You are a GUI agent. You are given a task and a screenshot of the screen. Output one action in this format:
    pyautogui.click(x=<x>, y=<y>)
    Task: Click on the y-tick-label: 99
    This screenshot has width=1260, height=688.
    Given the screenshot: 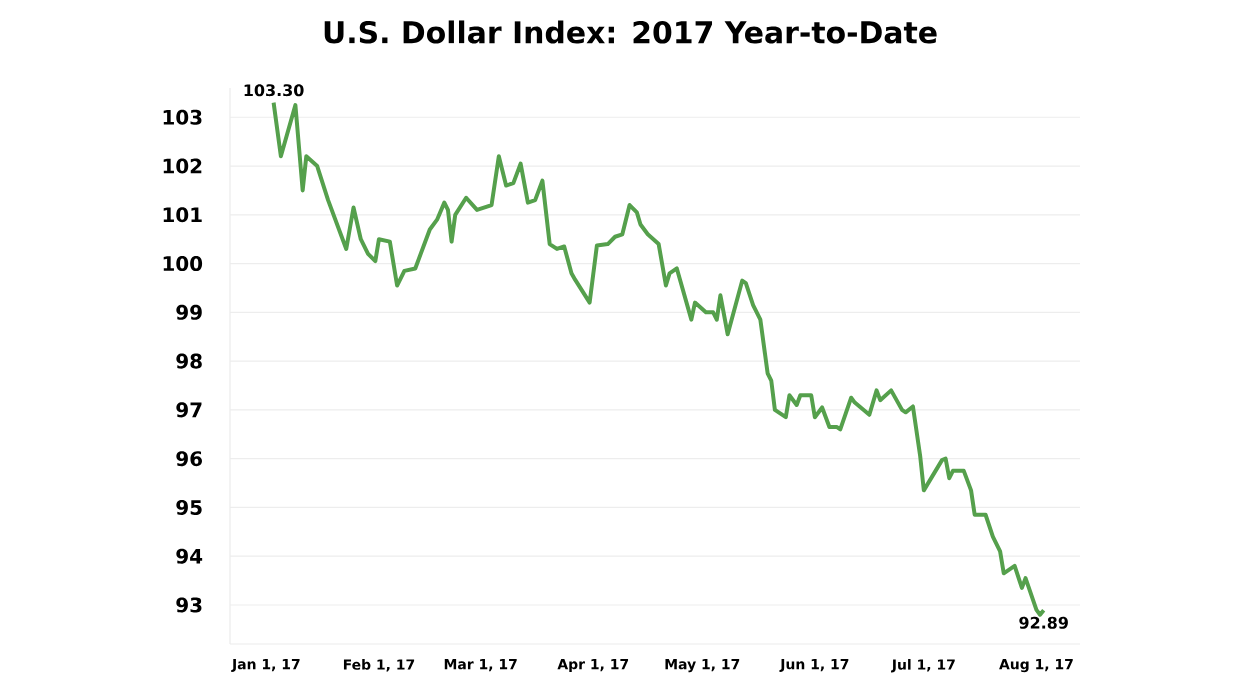 What is the action you would take?
    pyautogui.click(x=189, y=312)
    